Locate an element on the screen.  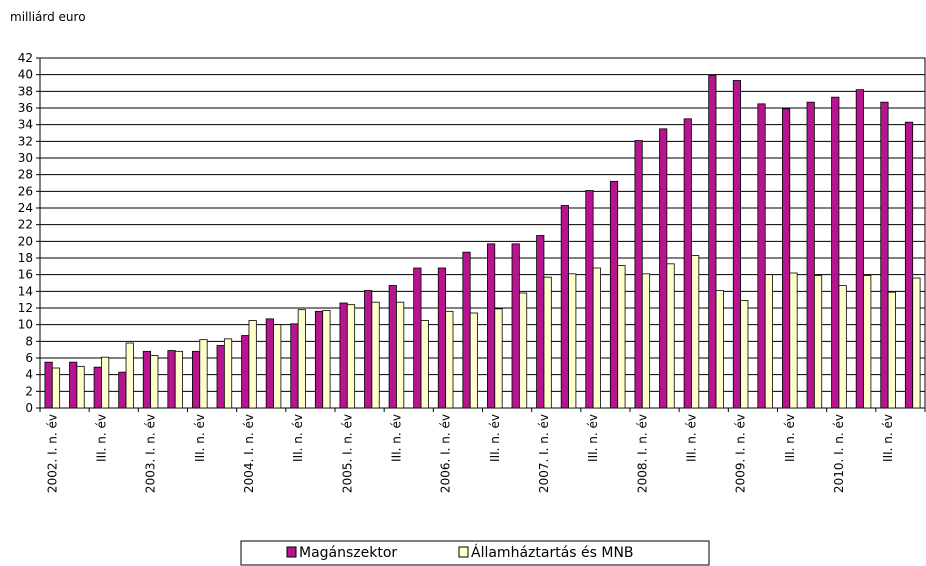
x-tick-label: 2005. I. n. év is located at coordinates (347, 453).